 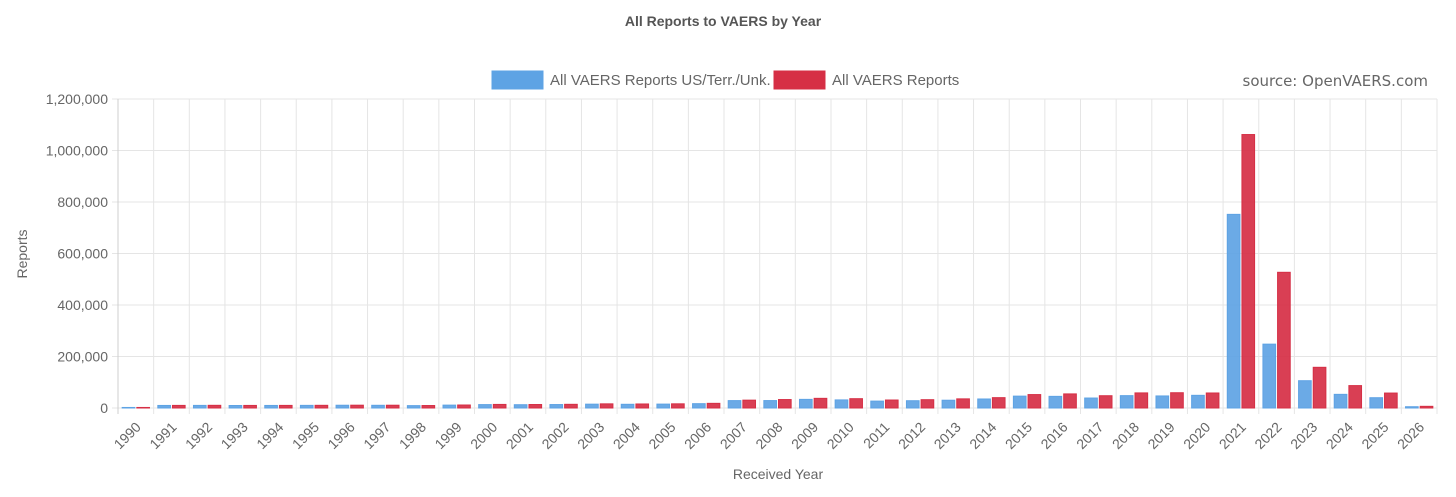 What do you see at coordinates (626, 435) in the screenshot?
I see `x-tick-label: 2004` at bounding box center [626, 435].